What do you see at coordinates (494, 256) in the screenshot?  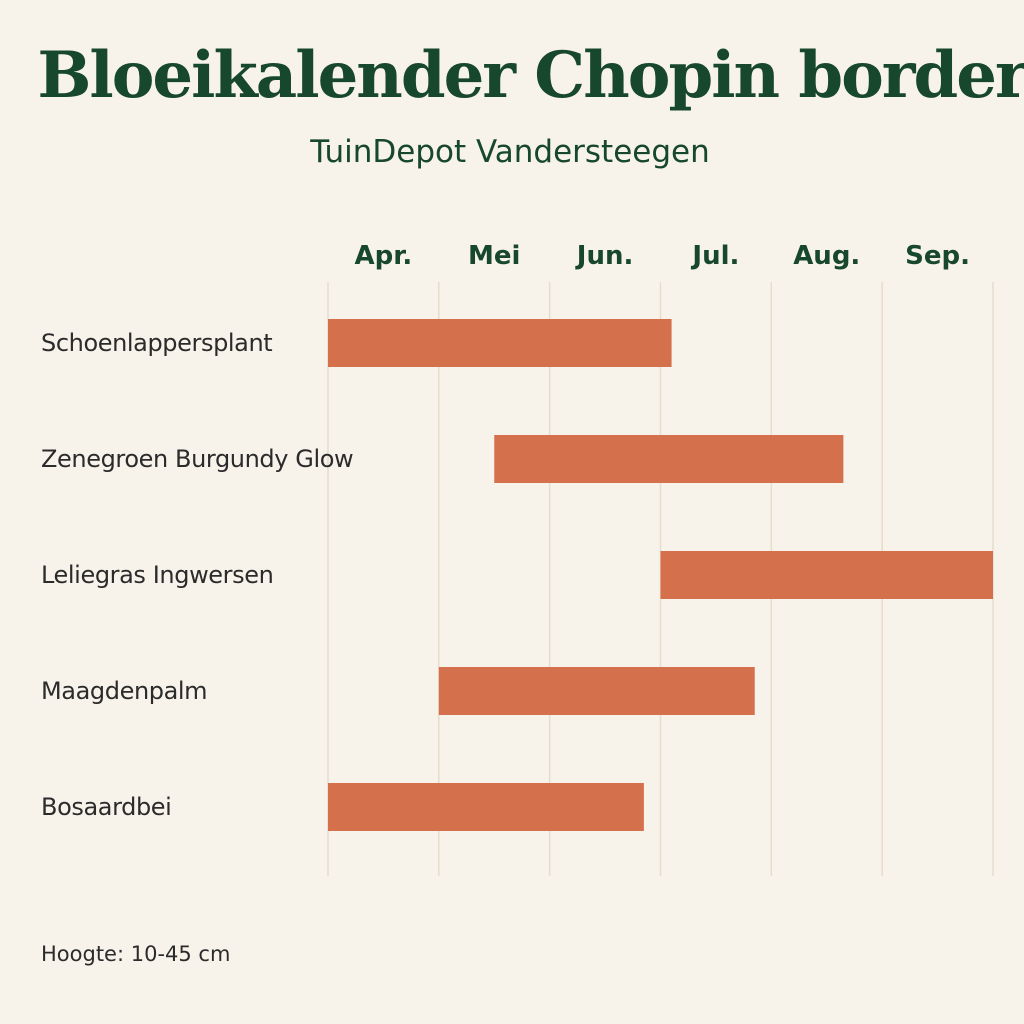 I see `month-label: Mei` at bounding box center [494, 256].